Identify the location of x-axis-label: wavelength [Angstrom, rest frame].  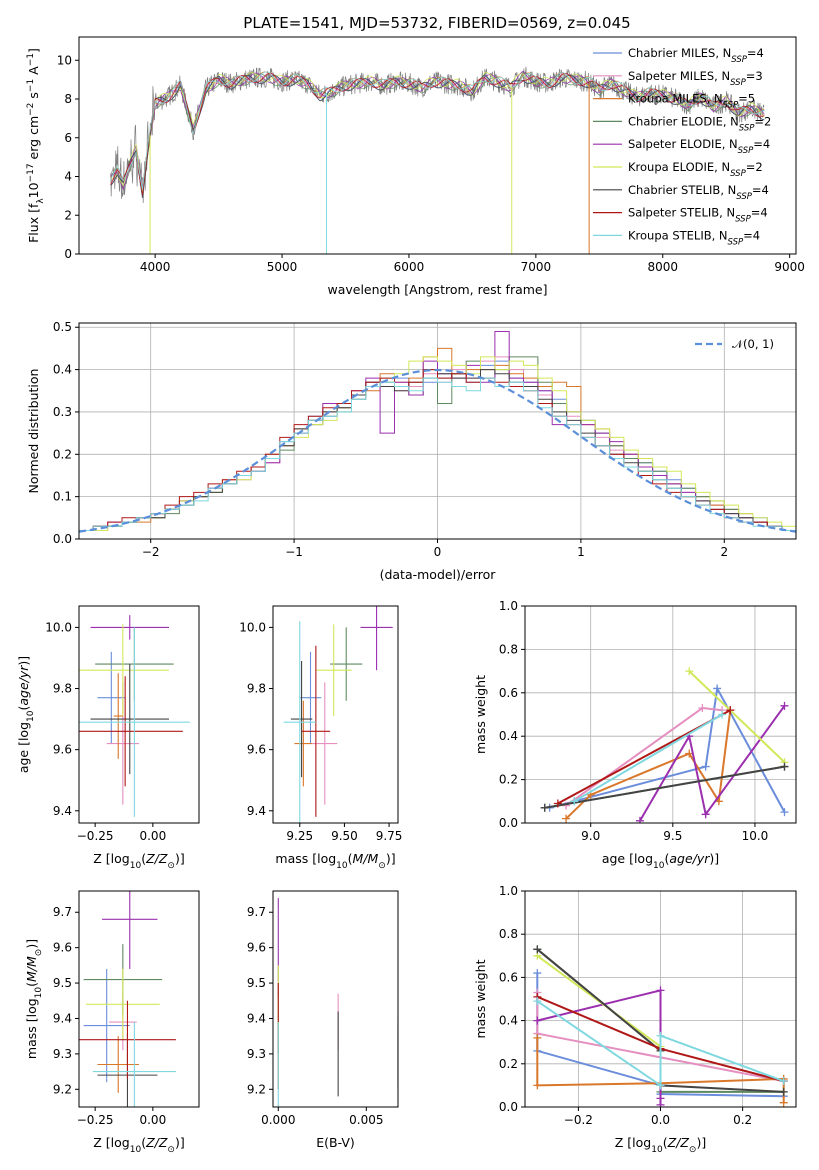
(437, 289).